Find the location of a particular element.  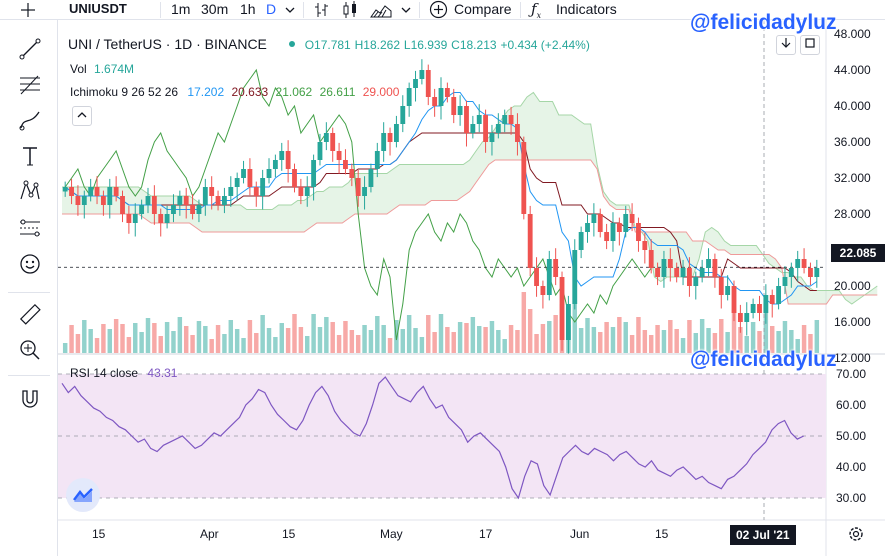

indicators-button: Indicators is located at coordinates (586, 9).